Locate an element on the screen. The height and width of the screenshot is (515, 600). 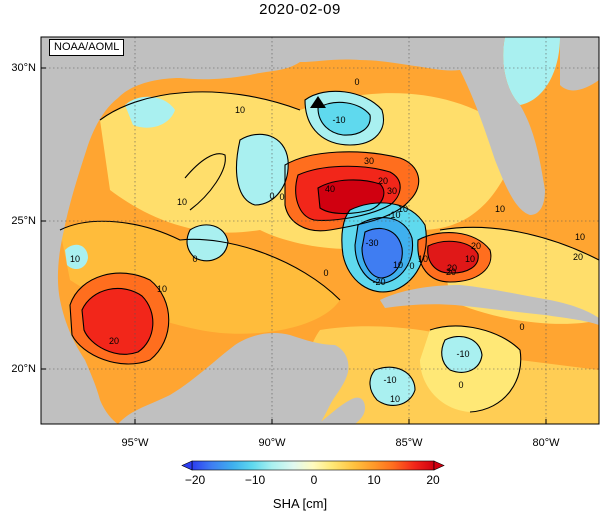
credit-label: NOAA/AOML is located at coordinates (87, 47).